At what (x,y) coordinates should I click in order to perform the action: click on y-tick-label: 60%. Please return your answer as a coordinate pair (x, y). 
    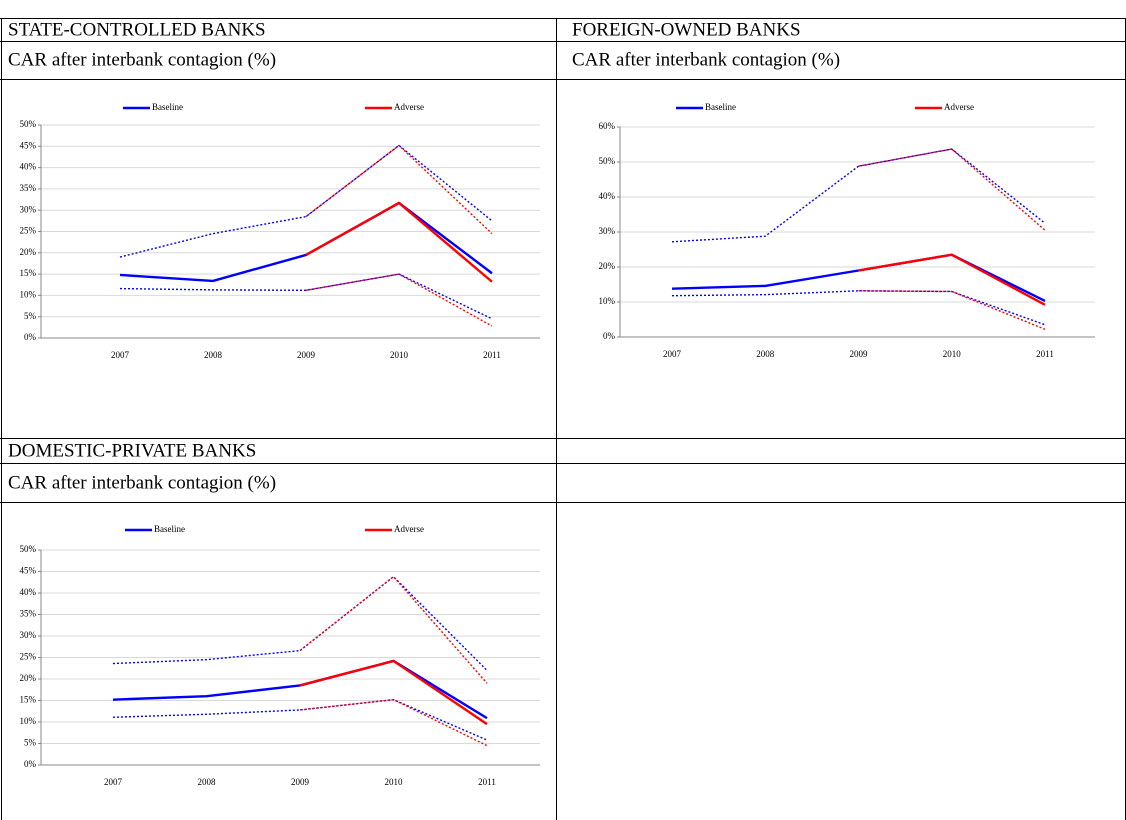
    Looking at the image, I should click on (607, 126).